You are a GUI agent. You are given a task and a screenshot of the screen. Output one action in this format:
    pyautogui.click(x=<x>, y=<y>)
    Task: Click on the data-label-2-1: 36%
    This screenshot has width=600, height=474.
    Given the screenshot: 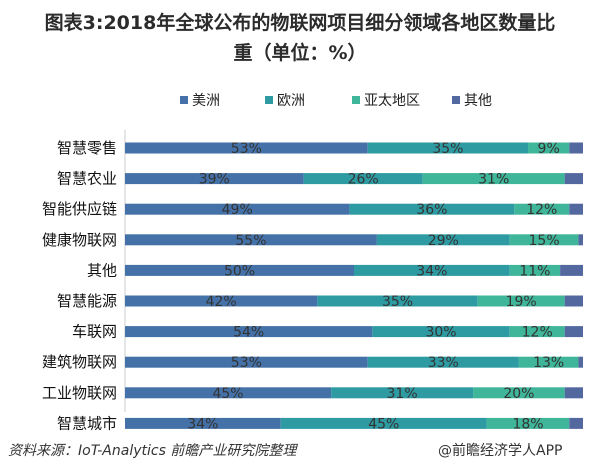 What is the action you would take?
    pyautogui.click(x=431, y=210)
    